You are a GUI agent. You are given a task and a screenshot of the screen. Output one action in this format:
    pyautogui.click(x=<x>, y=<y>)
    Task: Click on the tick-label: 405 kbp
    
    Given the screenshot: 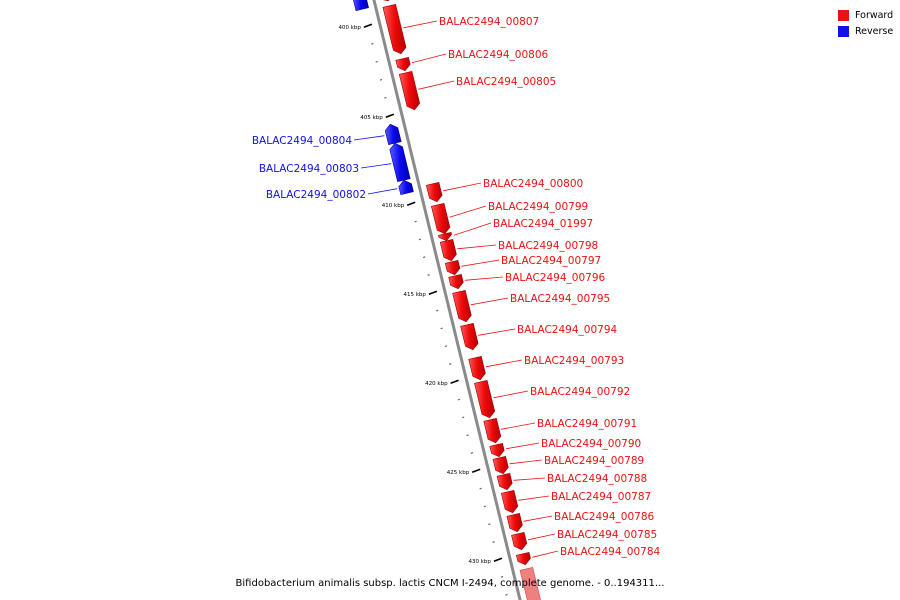 What is the action you would take?
    pyautogui.click(x=371, y=118)
    